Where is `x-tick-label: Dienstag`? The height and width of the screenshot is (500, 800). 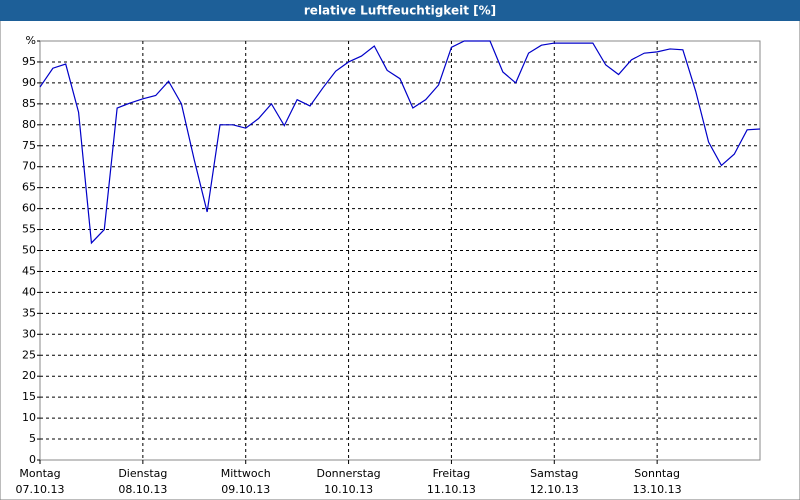 x-tick-label: Dienstag is located at coordinates (142, 473).